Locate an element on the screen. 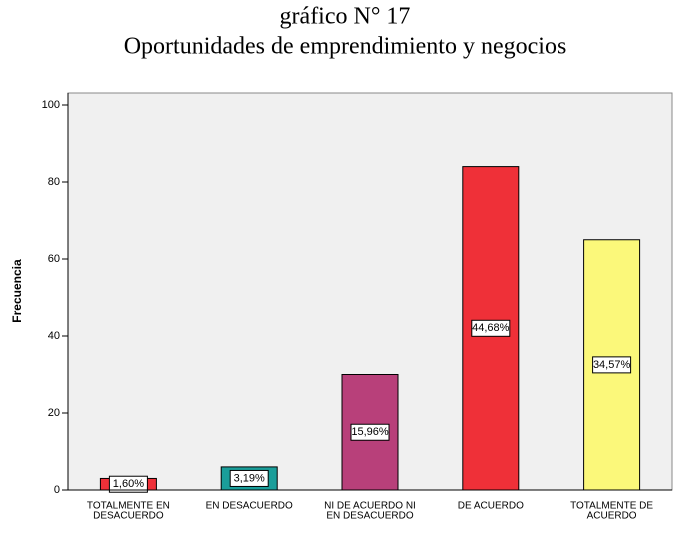 Image resolution: width=691 pixels, height=554 pixels. x-tick-label: ACUERDO is located at coordinates (612, 516).